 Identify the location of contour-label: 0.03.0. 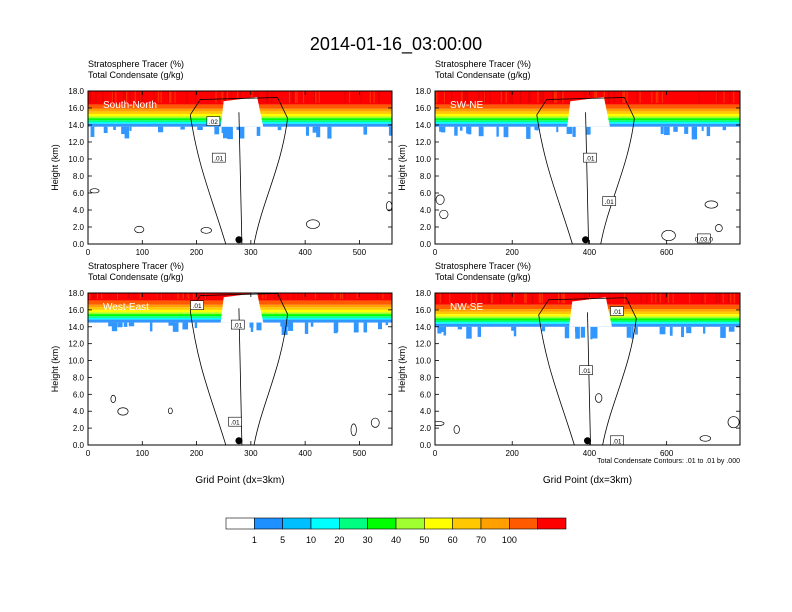
(704, 239).